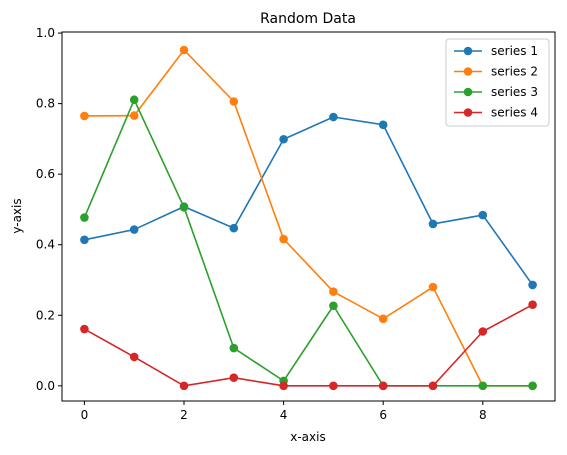  I want to click on y-tick-label: 1.0, so click(45, 33).